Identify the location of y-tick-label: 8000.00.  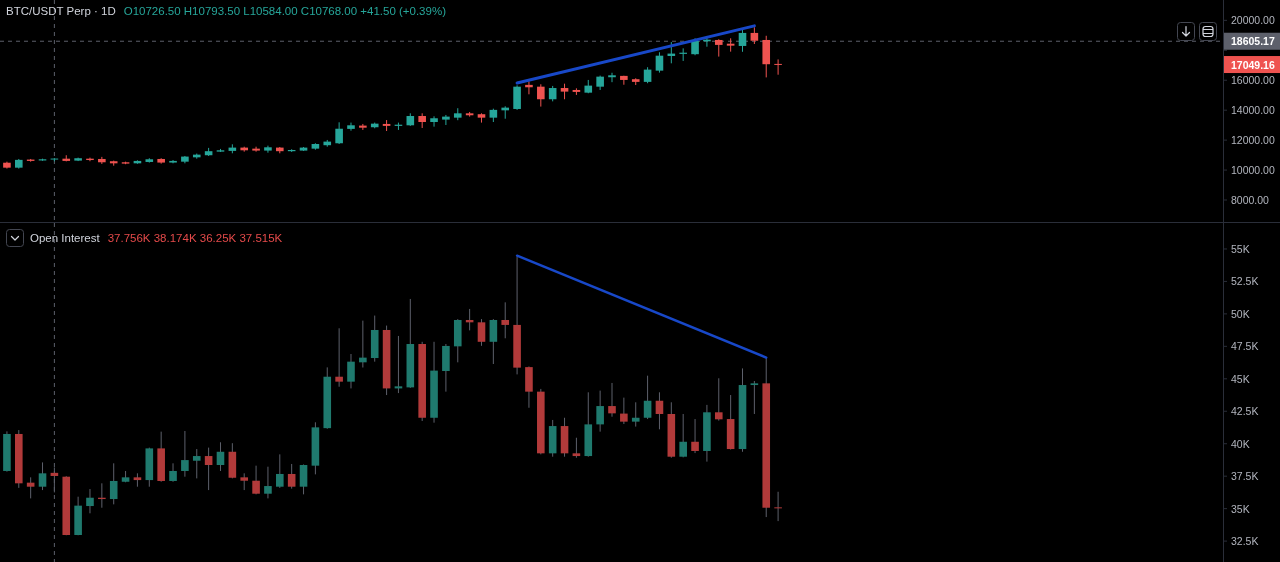
(1250, 199).